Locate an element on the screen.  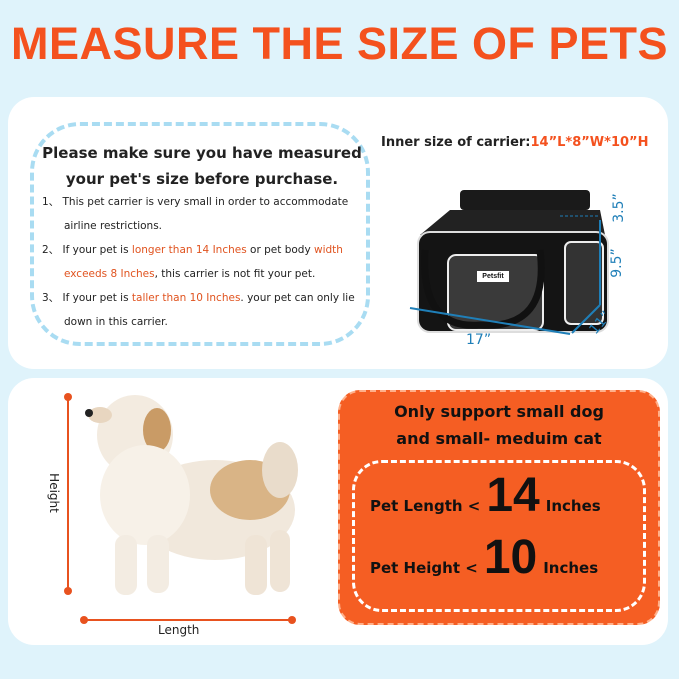
support-line: Only support small dog is located at coordinates (499, 411).